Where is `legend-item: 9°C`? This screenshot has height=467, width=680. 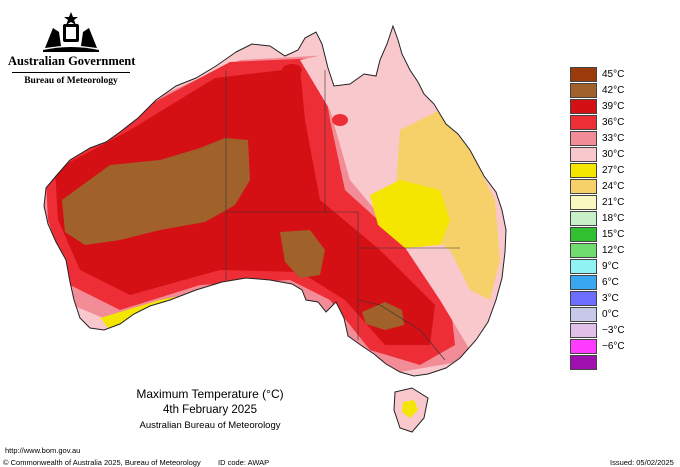
legend-item: 9°C is located at coordinates (597, 266).